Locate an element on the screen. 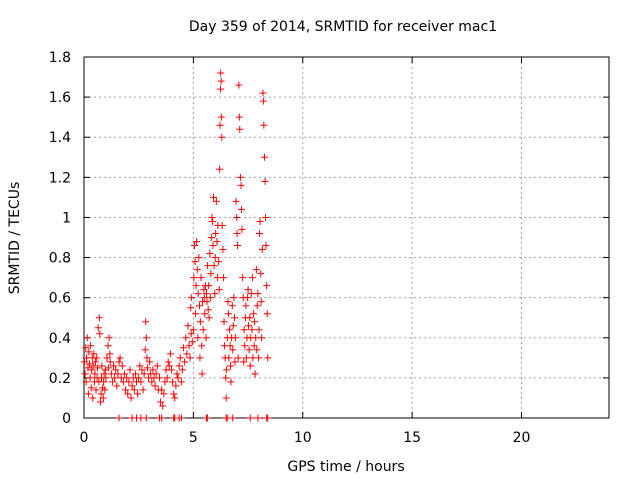 The height and width of the screenshot is (480, 640). x-tick-label: 5 is located at coordinates (193, 438).